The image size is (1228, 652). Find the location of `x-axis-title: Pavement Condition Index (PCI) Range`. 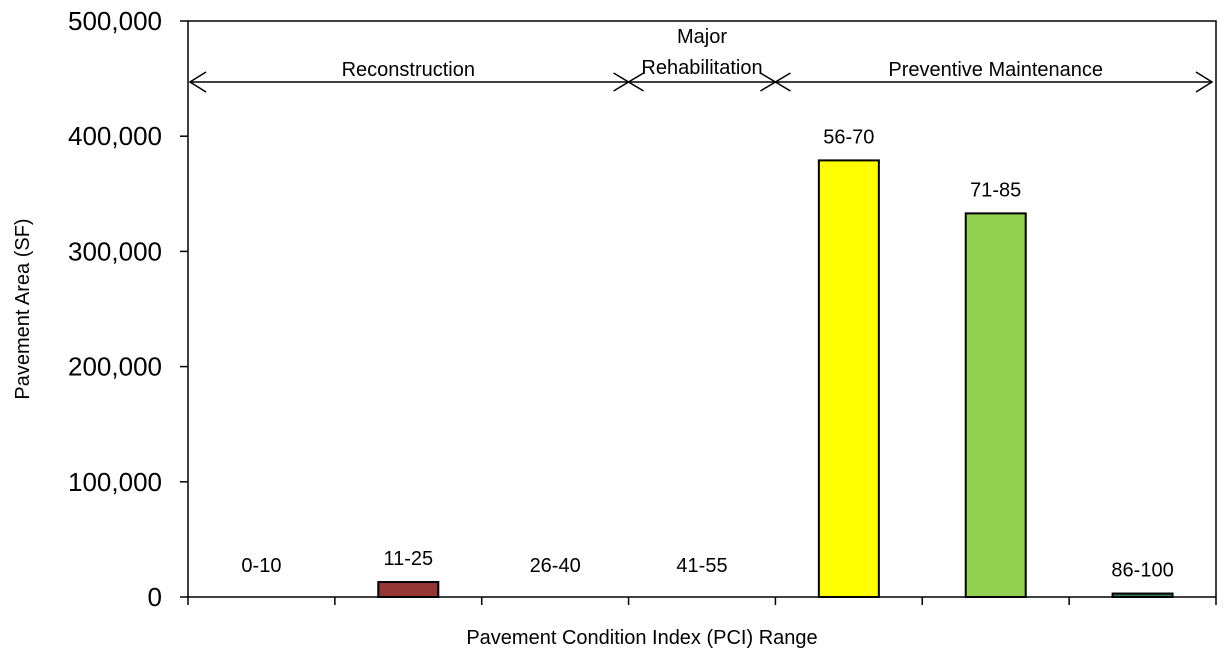

x-axis-title: Pavement Condition Index (PCI) Range is located at coordinates (641, 638).